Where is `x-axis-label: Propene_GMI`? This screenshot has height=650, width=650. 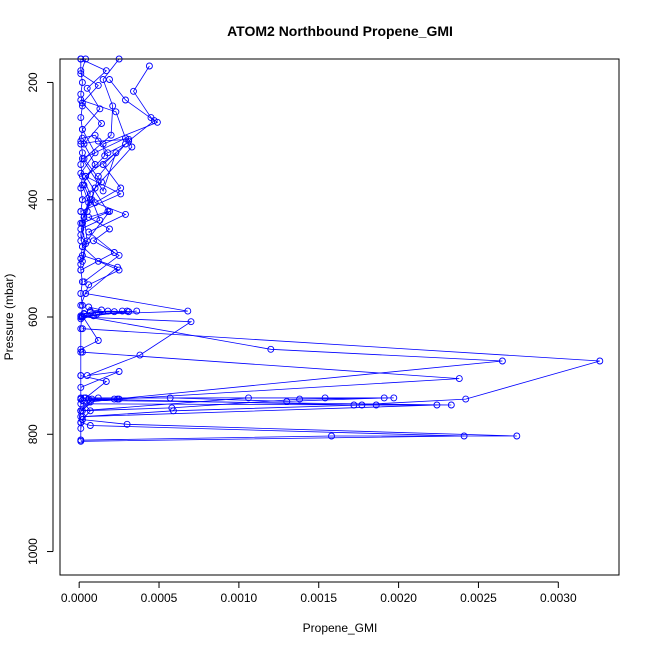
x-axis-label: Propene_GMI is located at coordinates (340, 628).